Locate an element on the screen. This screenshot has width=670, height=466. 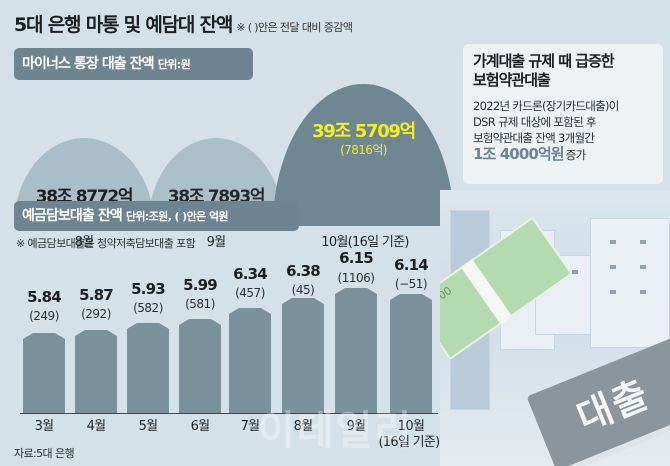
bar-change: (582) is located at coordinates (148, 308).